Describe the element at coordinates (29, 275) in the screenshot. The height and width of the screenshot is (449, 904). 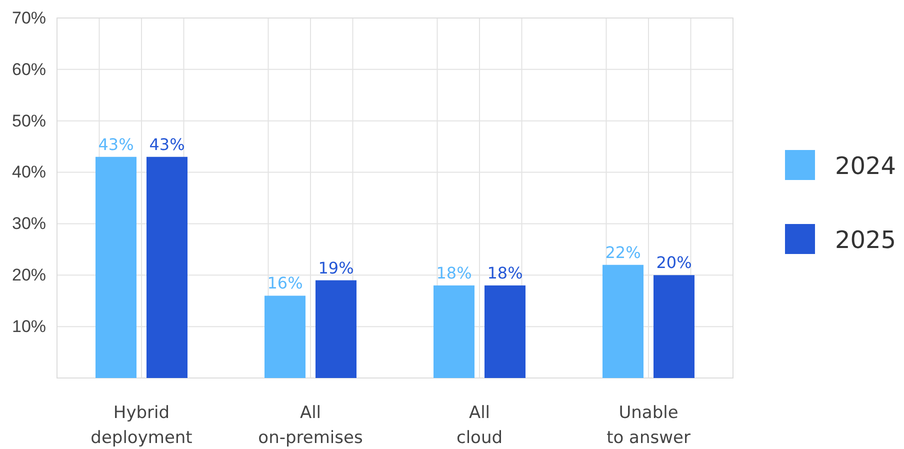
I see `y-tick-label: 20%` at that location.